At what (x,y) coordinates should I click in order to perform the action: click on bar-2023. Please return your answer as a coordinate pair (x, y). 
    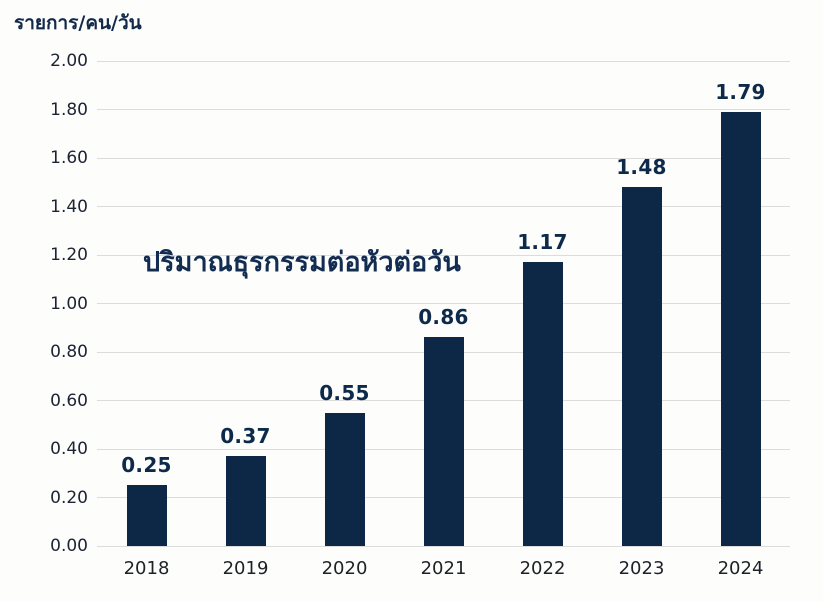
    Looking at the image, I should click on (641, 366).